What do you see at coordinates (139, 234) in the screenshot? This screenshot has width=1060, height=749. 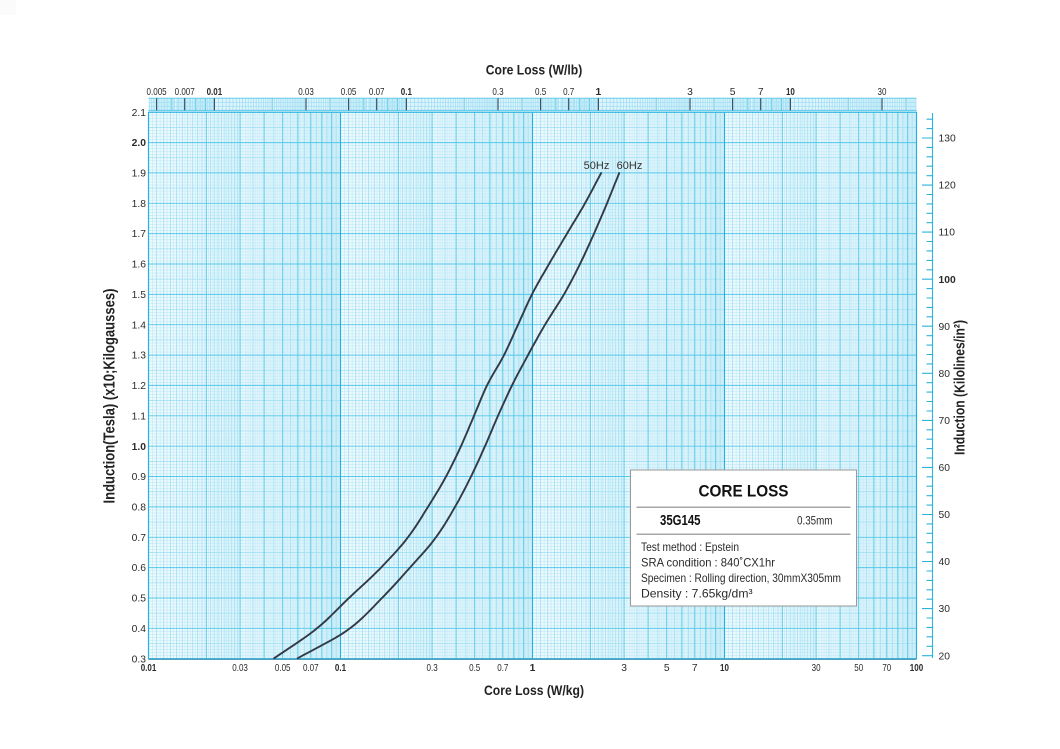 I see `svg-text: 1.7` at bounding box center [139, 234].